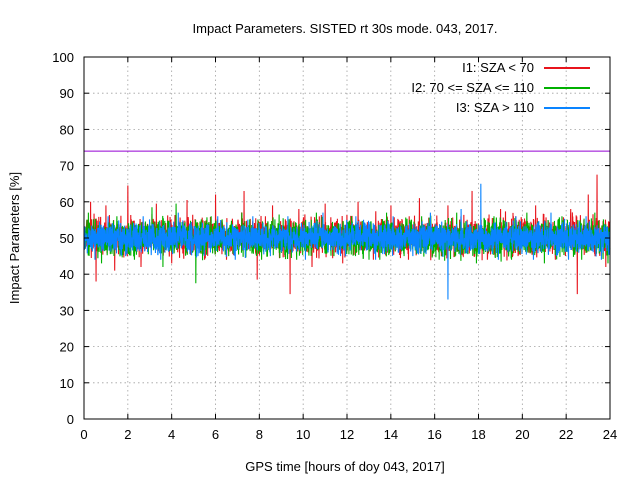  Describe the element at coordinates (259, 434) in the screenshot. I see `x-tick-label: 8` at that location.